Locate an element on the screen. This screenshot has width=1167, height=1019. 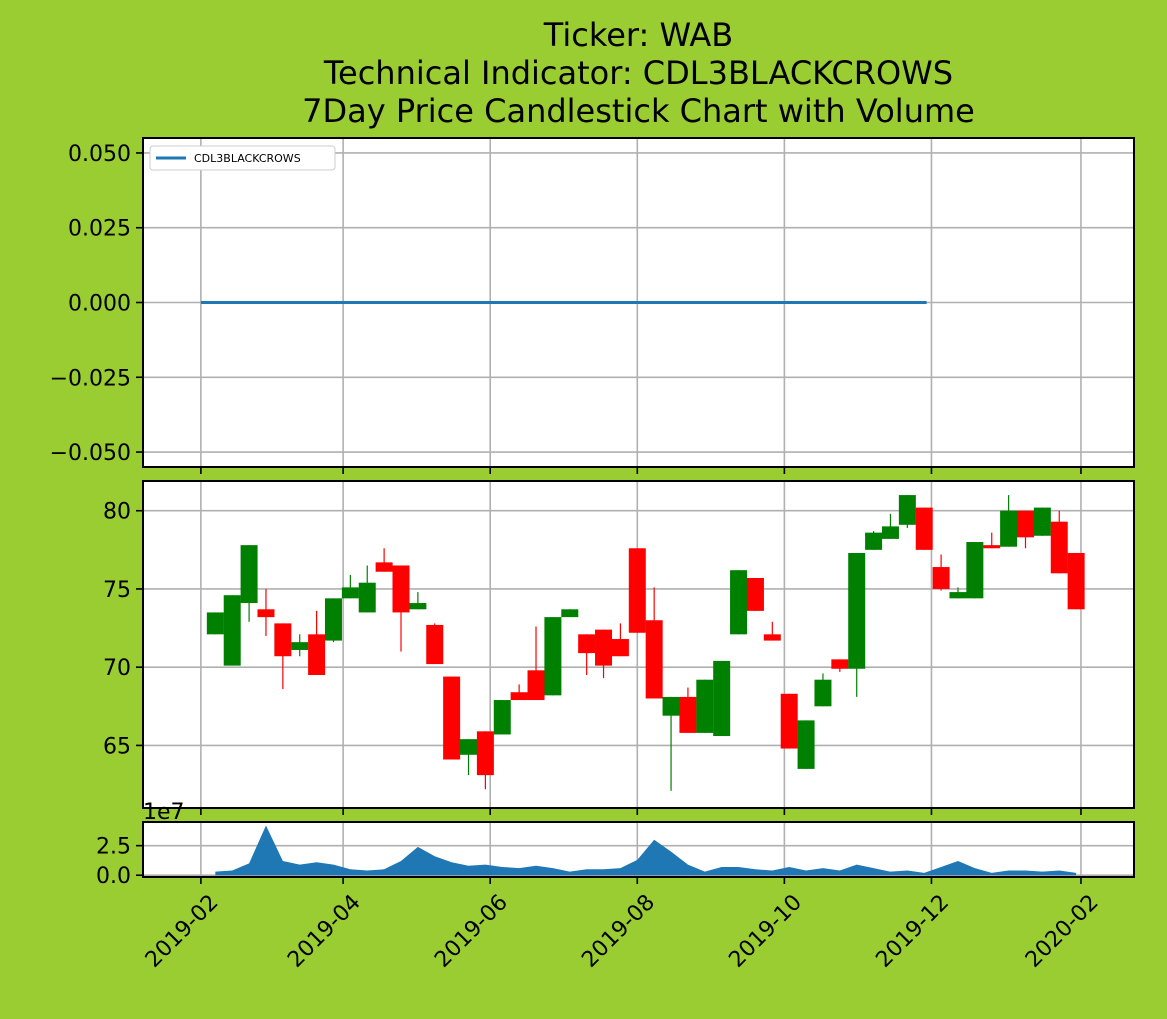
volume-ytick-label: 0.0 is located at coordinates (113, 876).